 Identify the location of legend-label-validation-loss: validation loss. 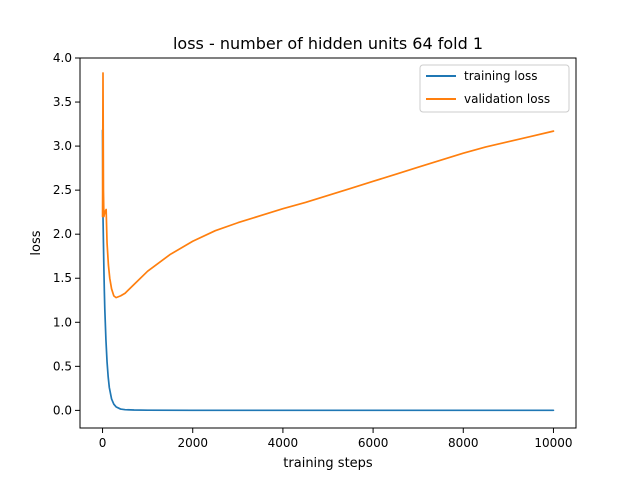
(507, 99).